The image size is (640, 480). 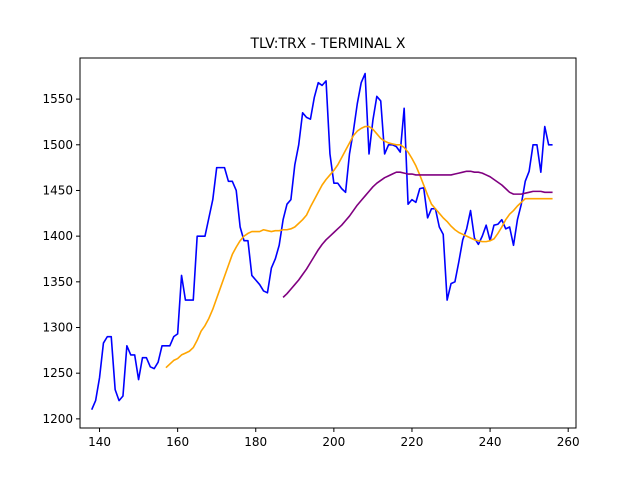 What do you see at coordinates (327, 44) in the screenshot?
I see `chart-title: TLV:TRX - TERMINAL X` at bounding box center [327, 44].